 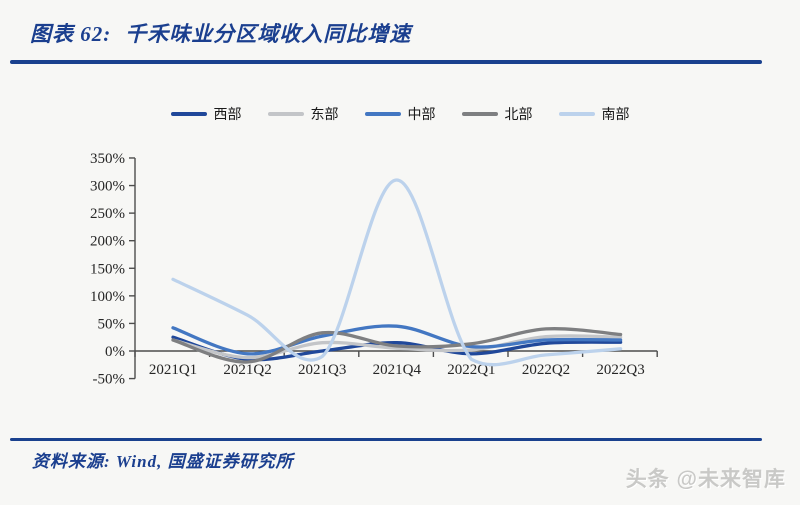 What do you see at coordinates (115, 352) in the screenshot?
I see `y-axis-label: 0%` at bounding box center [115, 352].